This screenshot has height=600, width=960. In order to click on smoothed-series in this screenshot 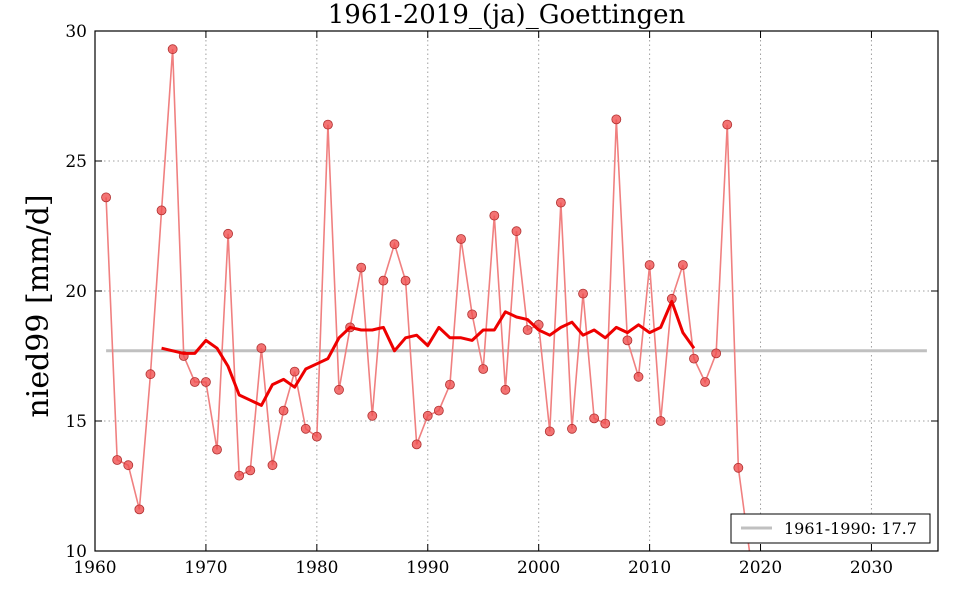, I will do `click(428, 353)`.